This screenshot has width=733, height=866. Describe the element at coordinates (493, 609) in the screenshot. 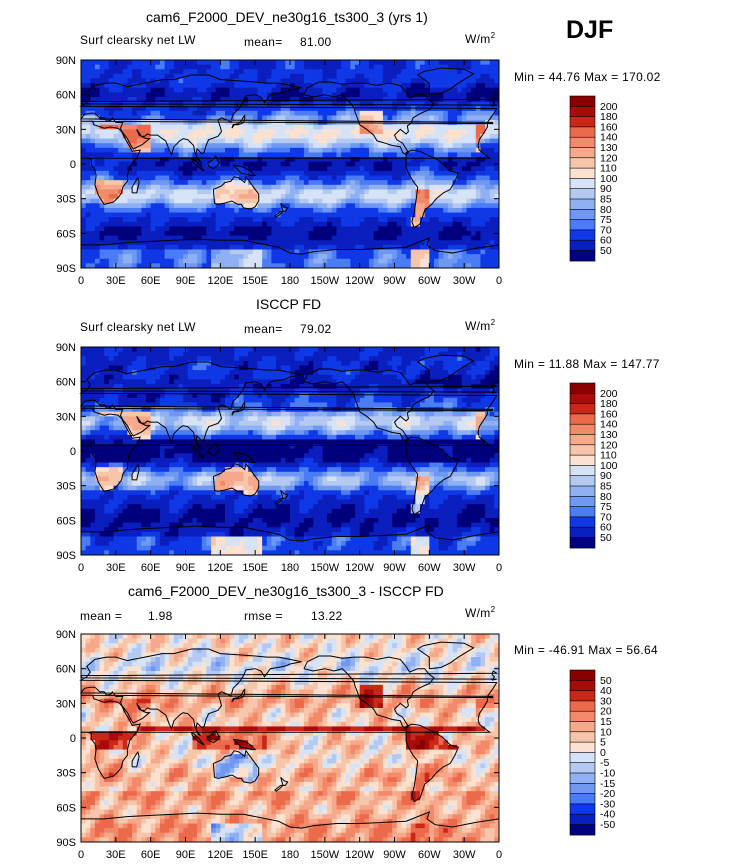

I see `panel-3-units-exp: 2` at that location.